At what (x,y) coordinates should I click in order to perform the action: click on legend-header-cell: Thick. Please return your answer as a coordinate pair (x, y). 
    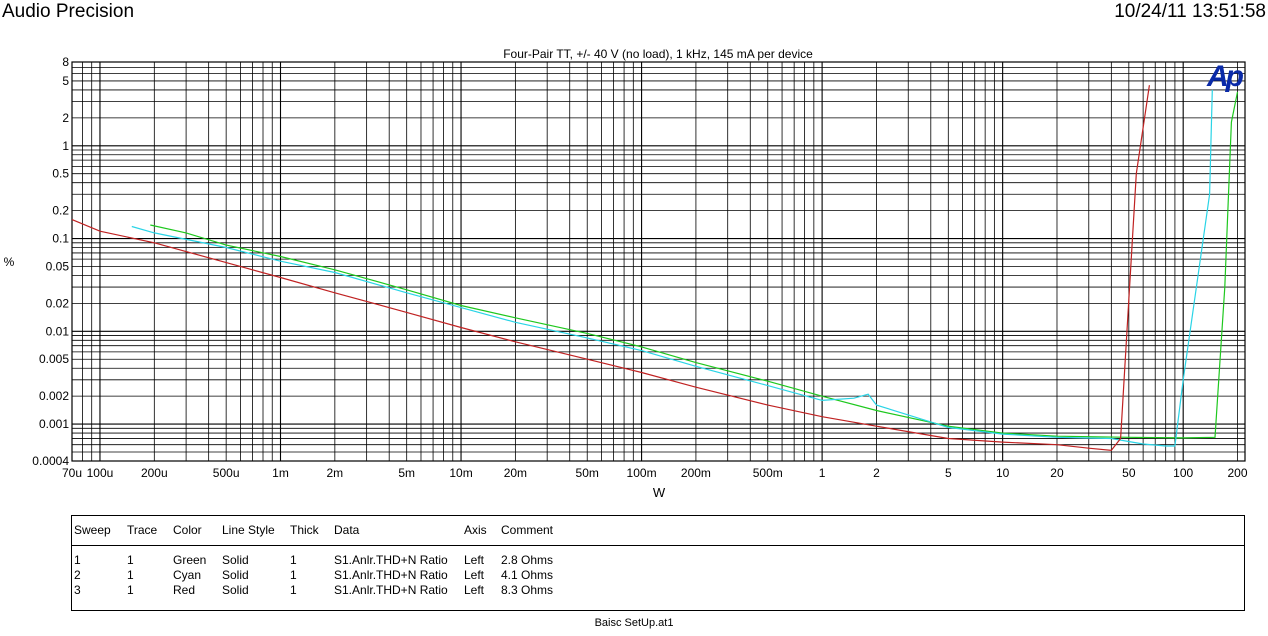
    Looking at the image, I should click on (304, 530).